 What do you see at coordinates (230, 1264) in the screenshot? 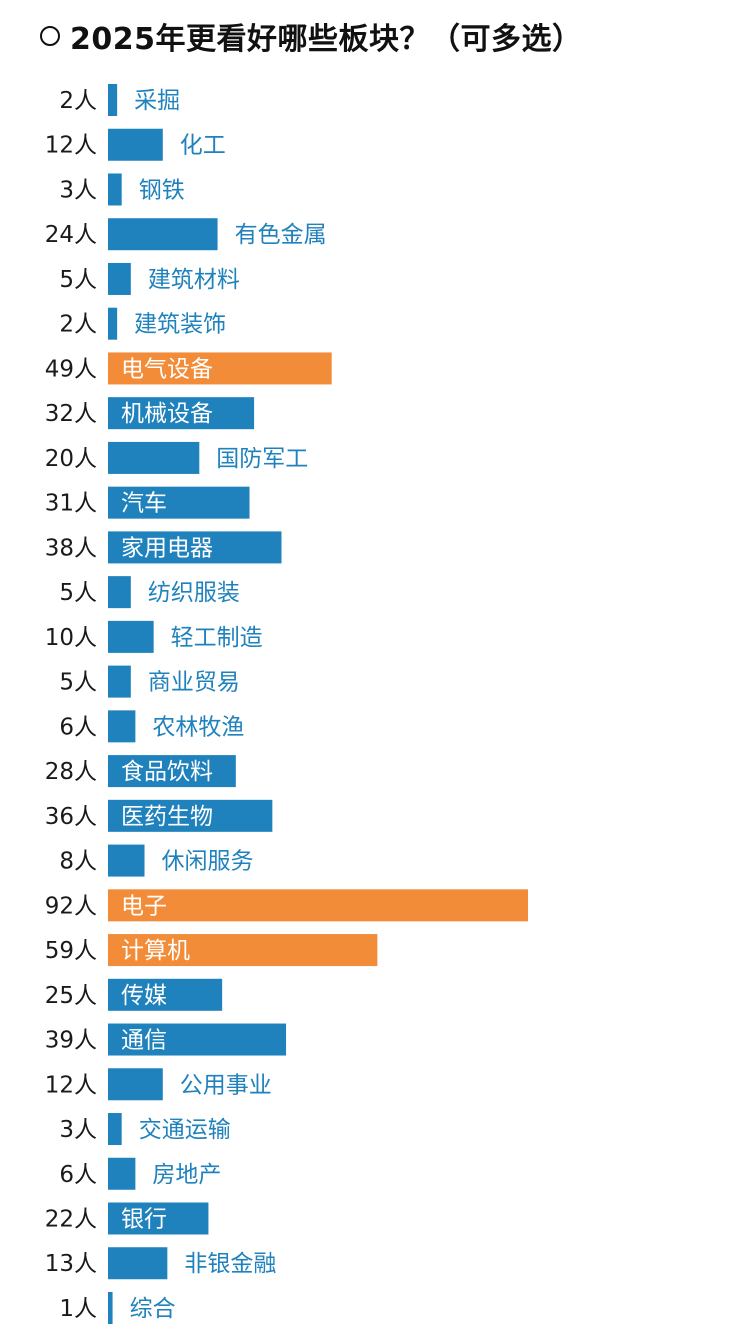
I see `category-label: 非银金融` at bounding box center [230, 1264].